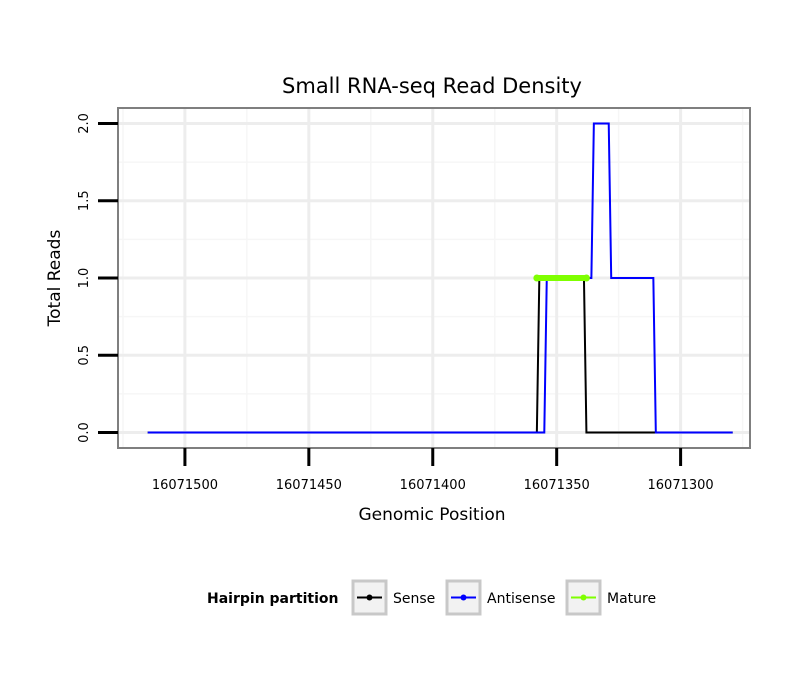 Image resolution: width=810 pixels, height=690 pixels. Describe the element at coordinates (84, 123) in the screenshot. I see `y-tick-label: 2.0` at that location.